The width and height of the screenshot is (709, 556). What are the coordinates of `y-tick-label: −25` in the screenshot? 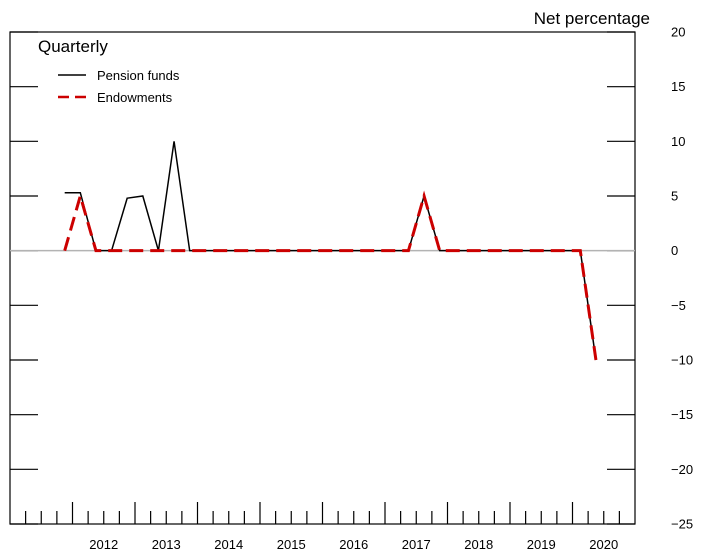 It's located at (682, 524).